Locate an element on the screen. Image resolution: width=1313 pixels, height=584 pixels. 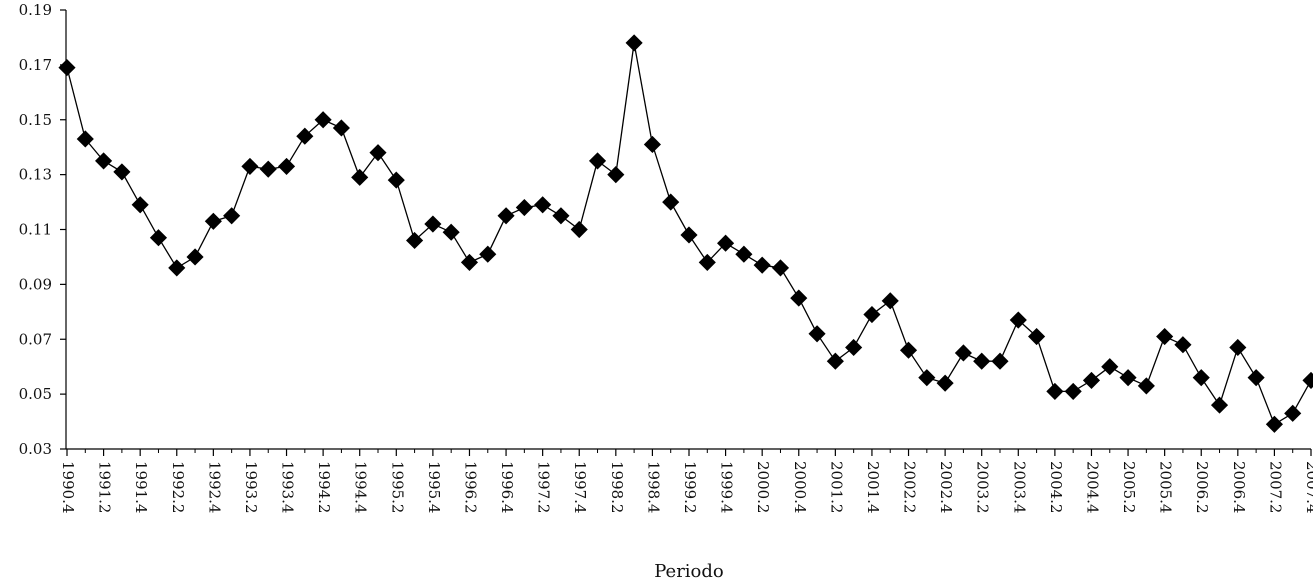
x-tick-label: 1994.4 is located at coordinates (361, 487).